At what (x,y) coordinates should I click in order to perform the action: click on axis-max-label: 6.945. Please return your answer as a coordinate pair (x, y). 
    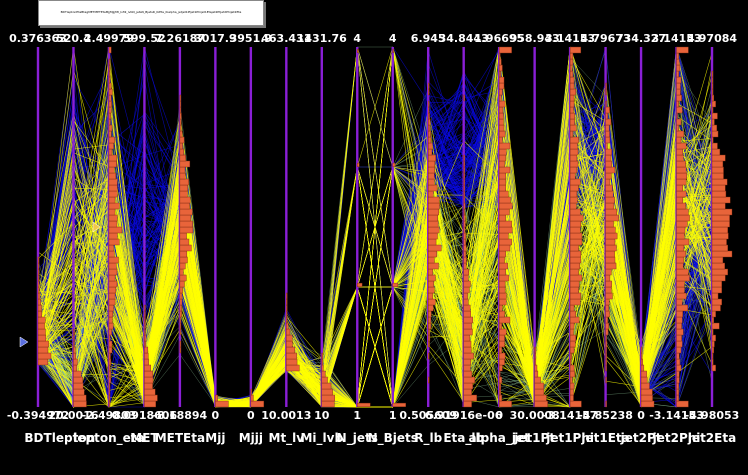
    Looking at the image, I should click on (428, 38).